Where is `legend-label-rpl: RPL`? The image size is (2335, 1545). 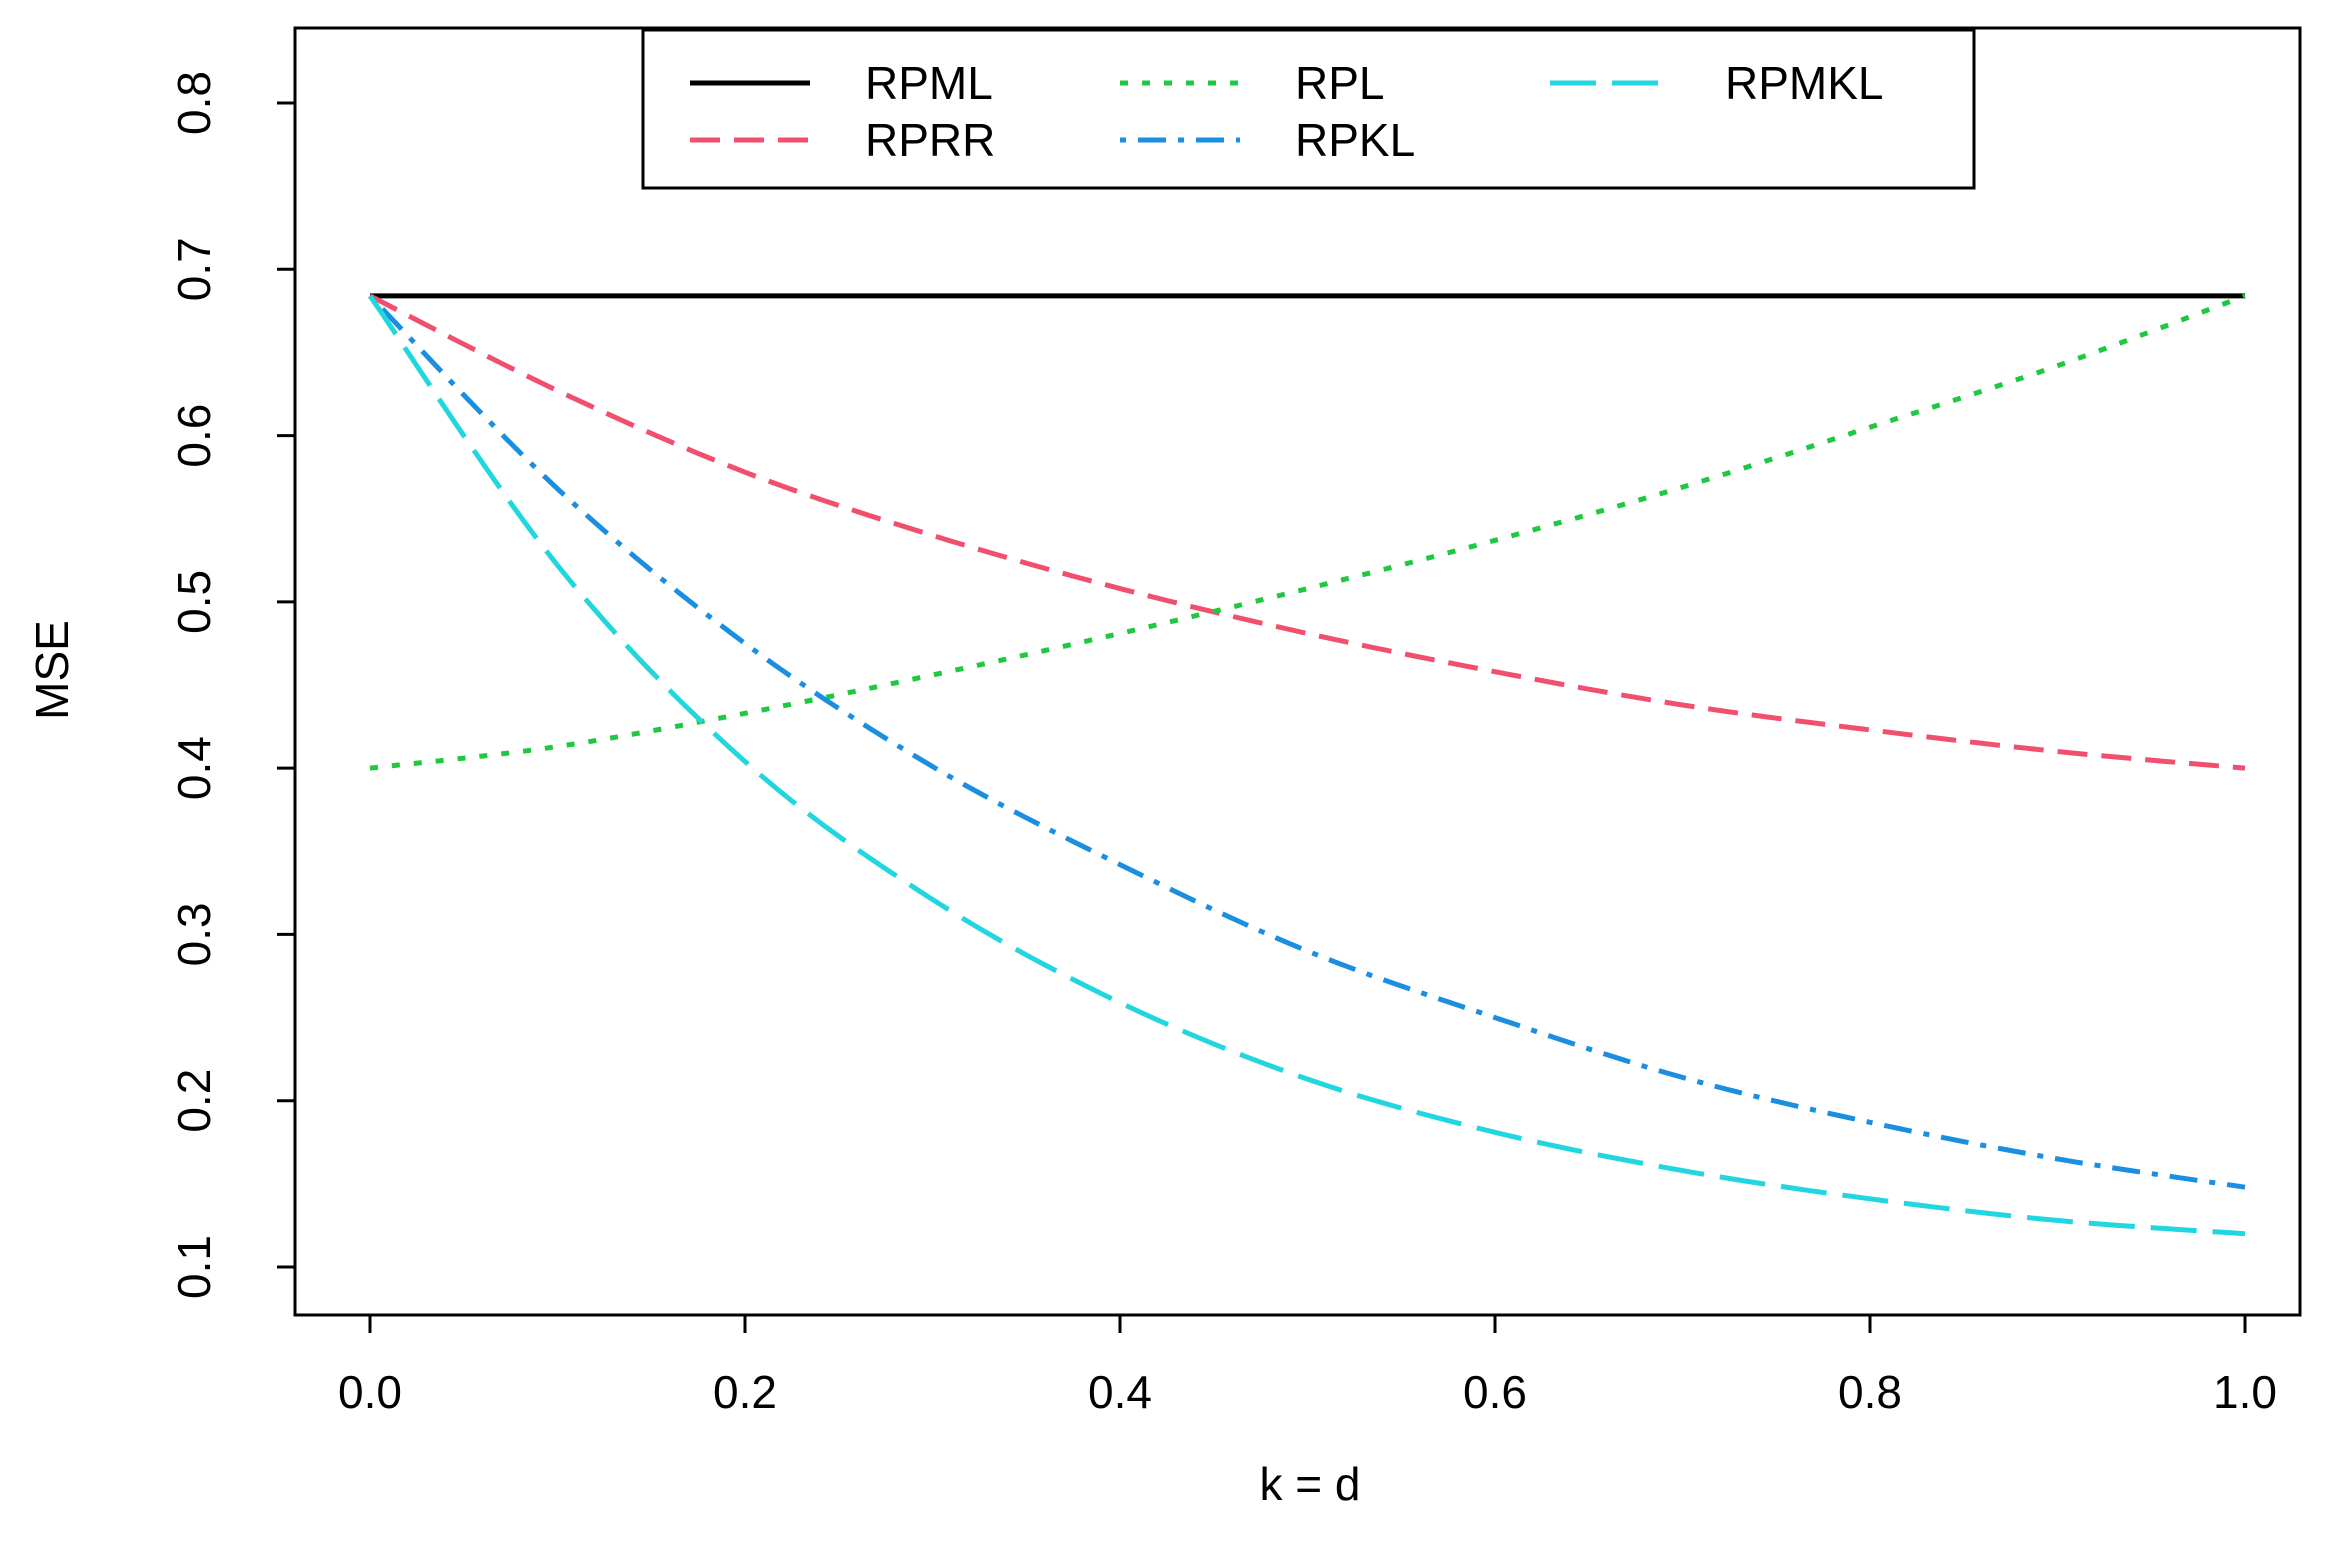
legend-label-rpl: RPL is located at coordinates (1339, 83).